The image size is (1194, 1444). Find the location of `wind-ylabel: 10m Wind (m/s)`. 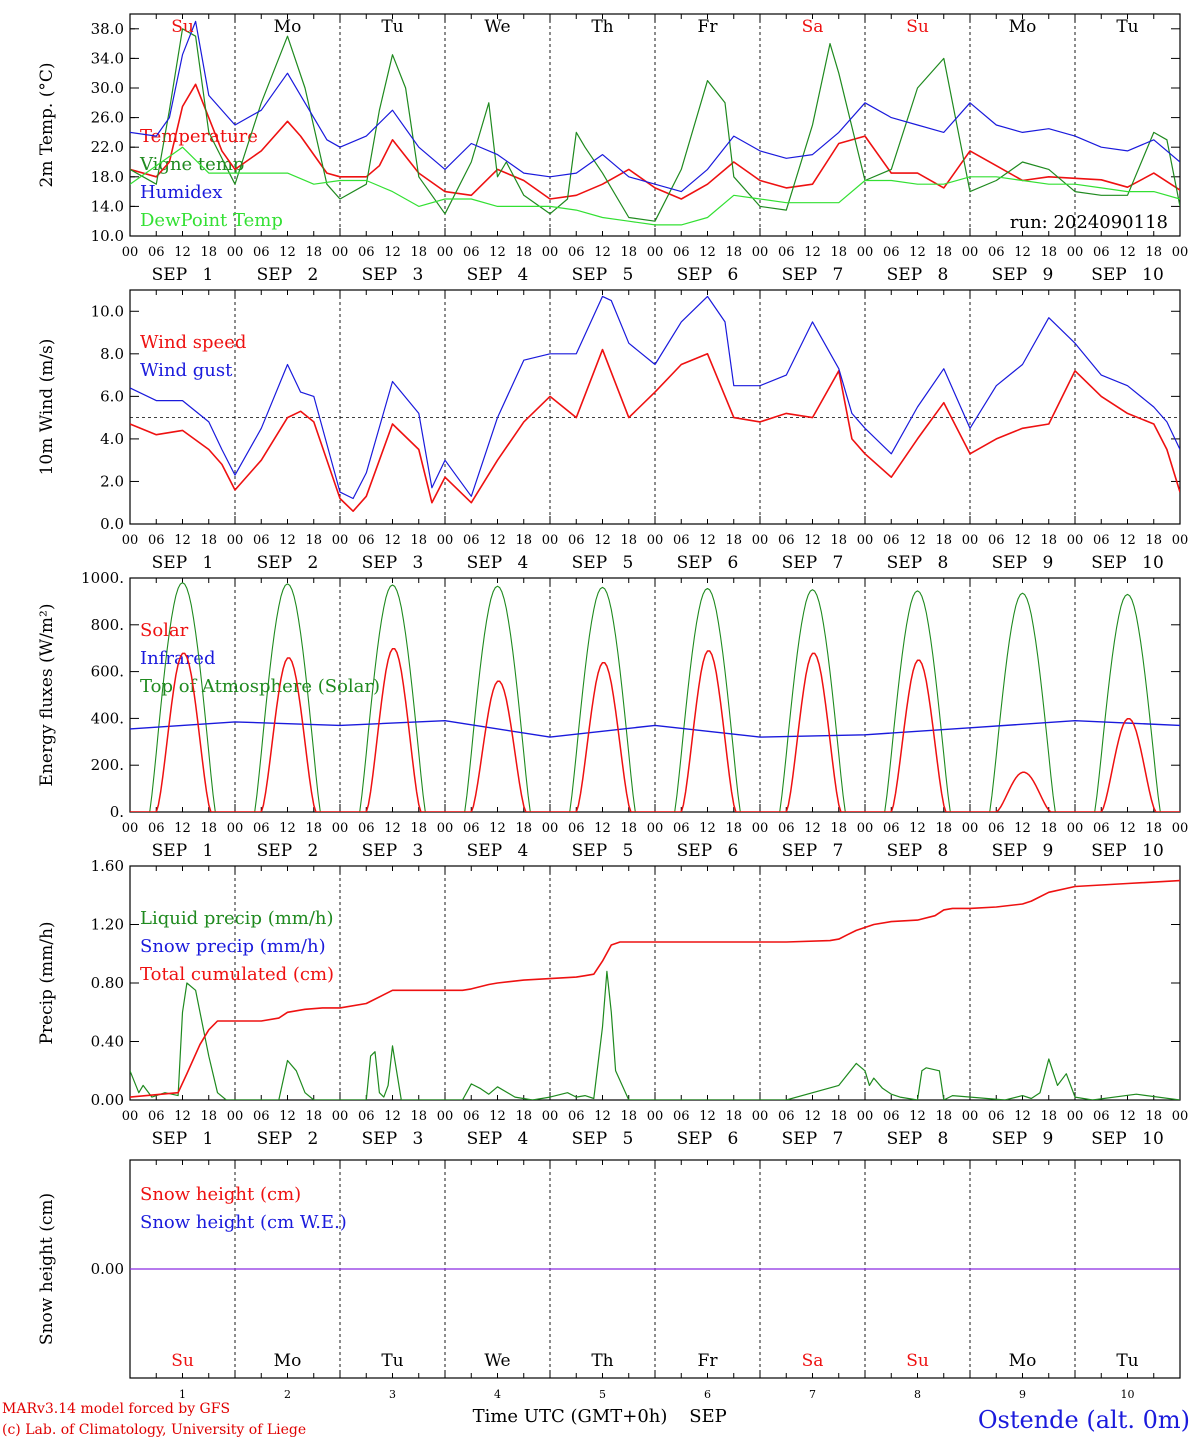

wind-ylabel: 10m Wind (m/s) is located at coordinates (47, 407).